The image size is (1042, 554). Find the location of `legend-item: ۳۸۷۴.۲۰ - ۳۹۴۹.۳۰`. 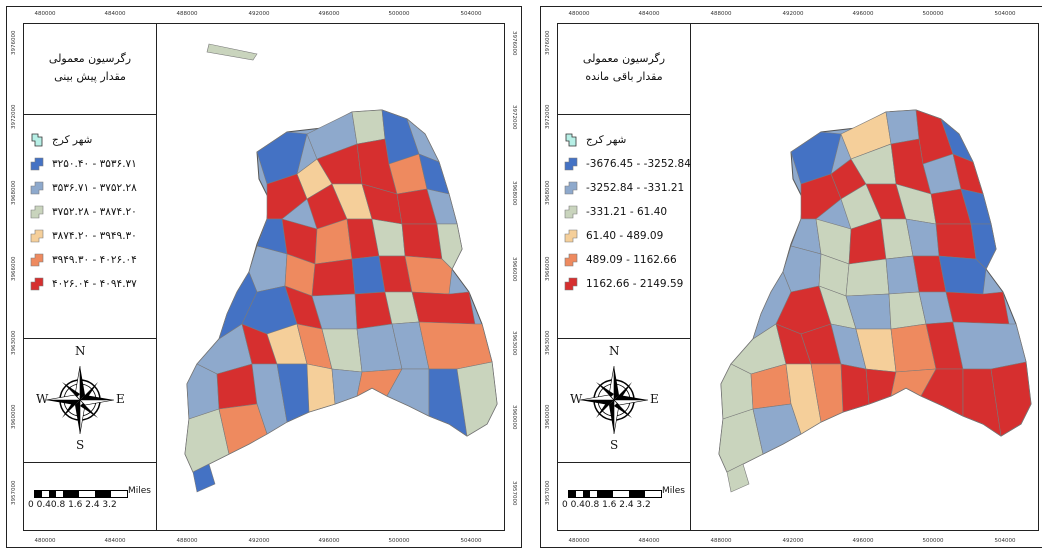

legend-item: ۳۸۷۴.۲۰ - ۳۹۴۹.۳۰ is located at coordinates (91, 236).